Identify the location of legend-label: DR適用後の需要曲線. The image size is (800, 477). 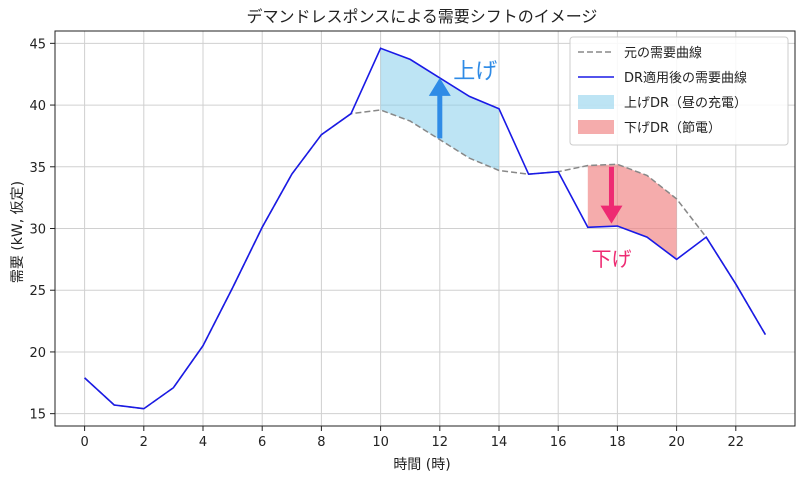
(685, 78).